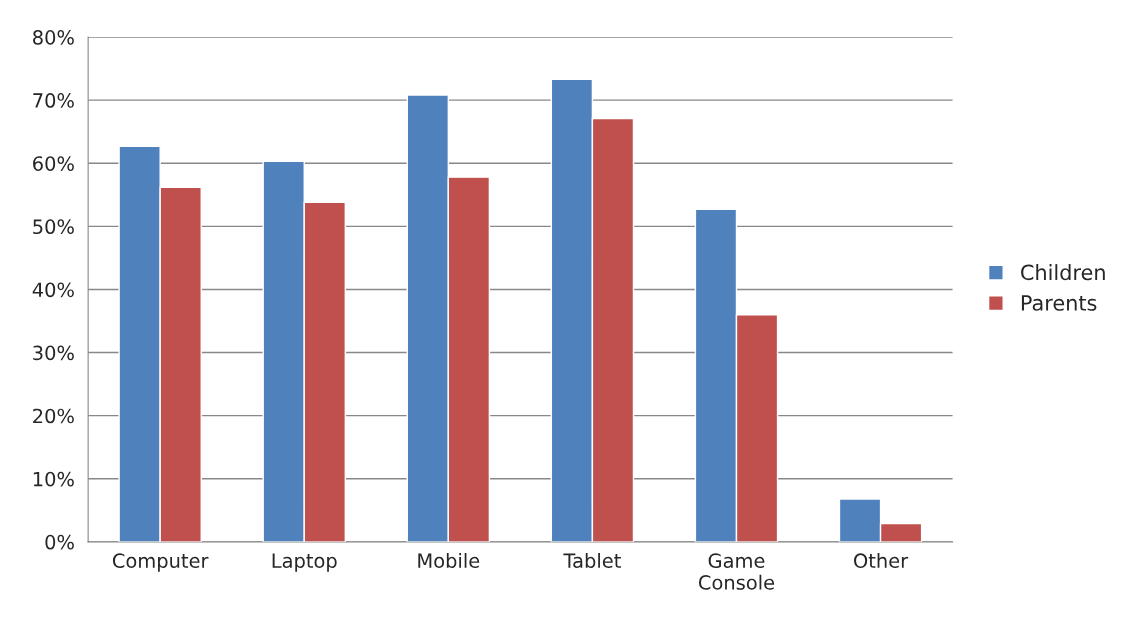 Image resolution: width=1130 pixels, height=639 pixels. What do you see at coordinates (53, 290) in the screenshot?
I see `y-tick-label: 40%` at bounding box center [53, 290].